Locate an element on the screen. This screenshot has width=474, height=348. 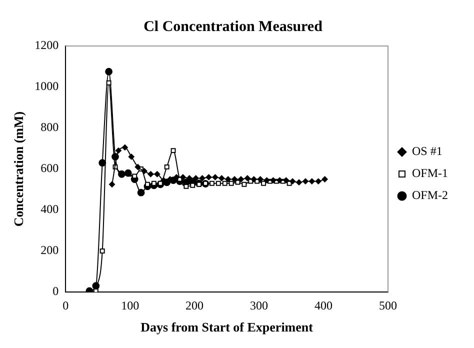
legend-label: OS #1 is located at coordinates (427, 151).